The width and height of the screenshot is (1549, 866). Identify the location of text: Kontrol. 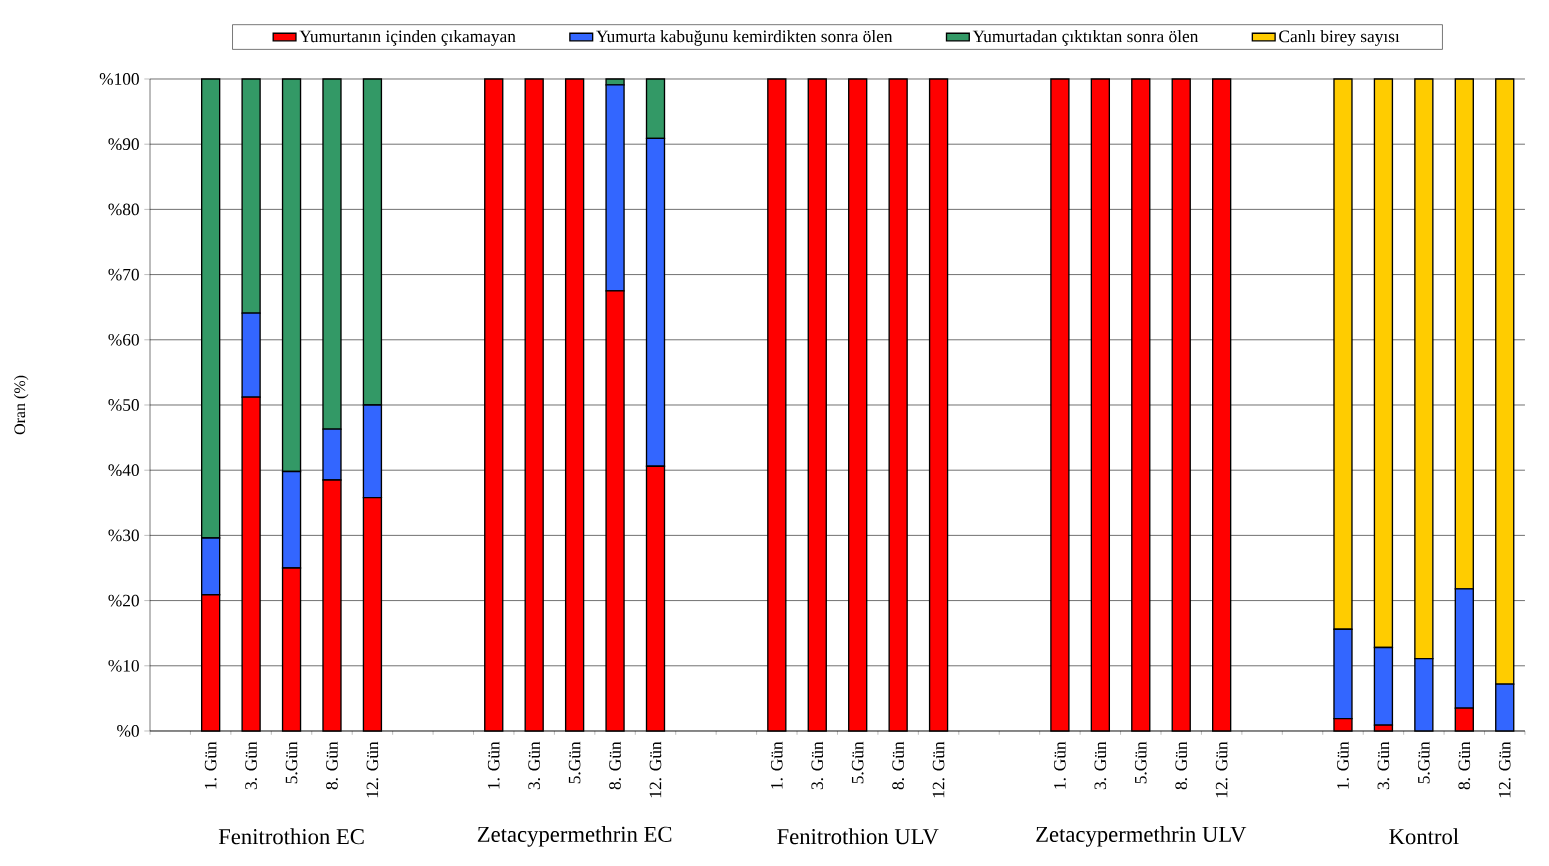
(1424, 836).